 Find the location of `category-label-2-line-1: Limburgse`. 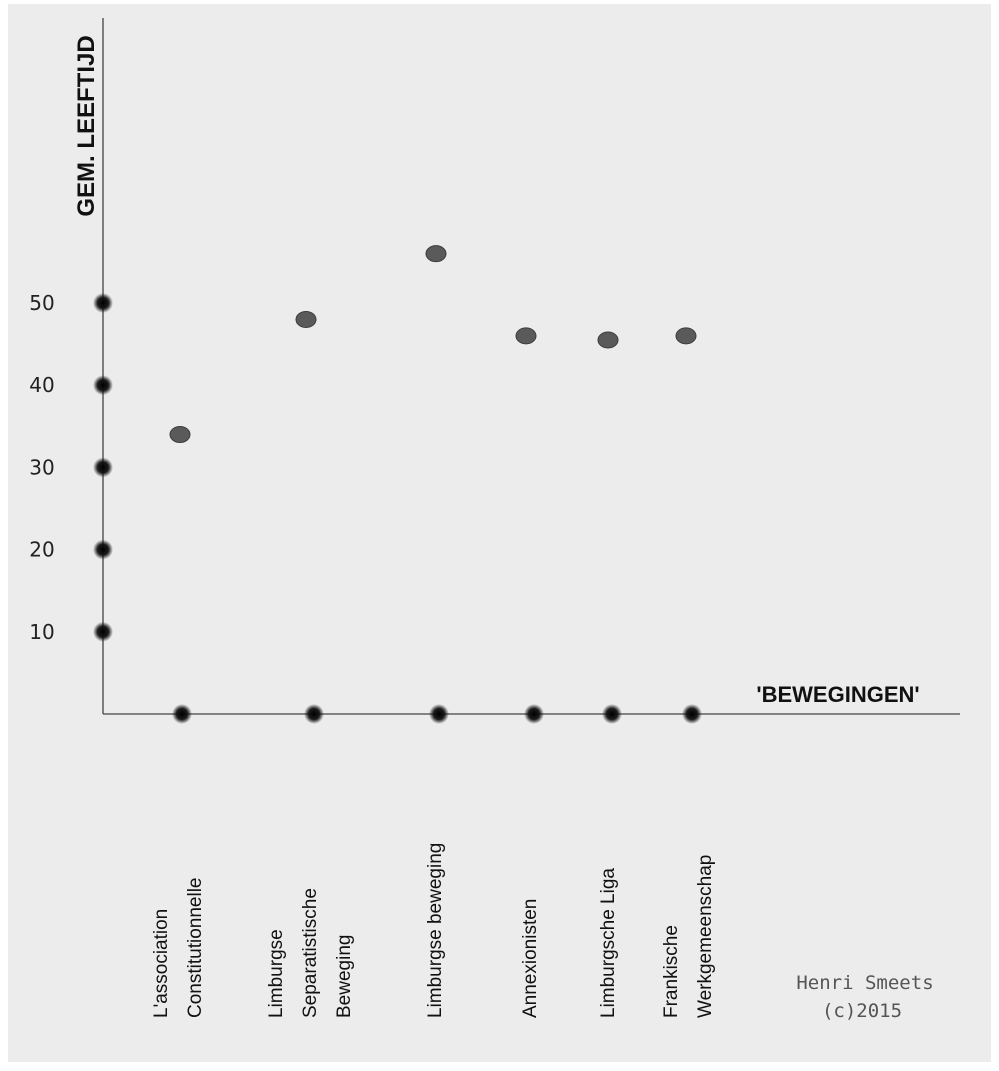

category-label-2-line-1: Limburgse is located at coordinates (276, 973).